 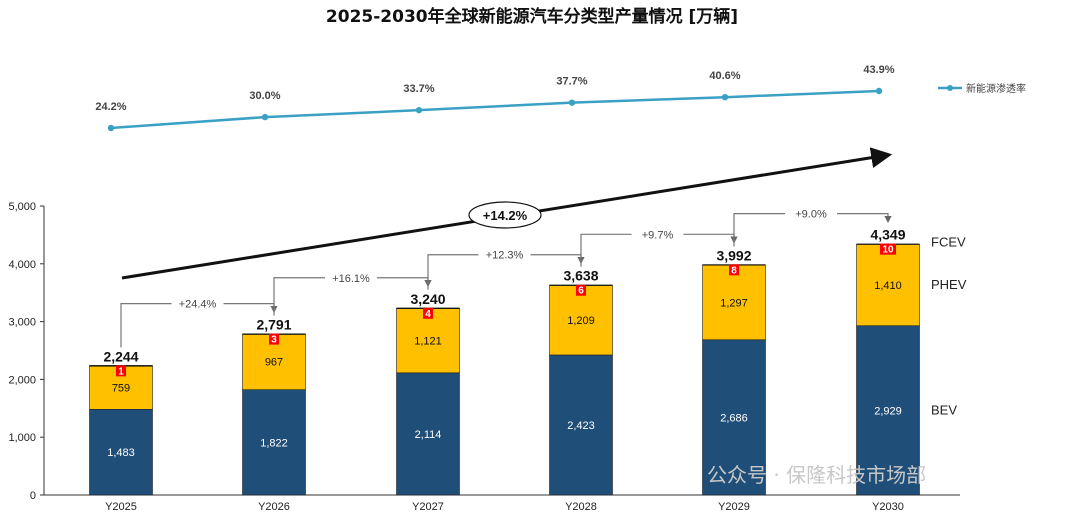 I want to click on penetration-label: 40.6%, so click(x=724, y=76).